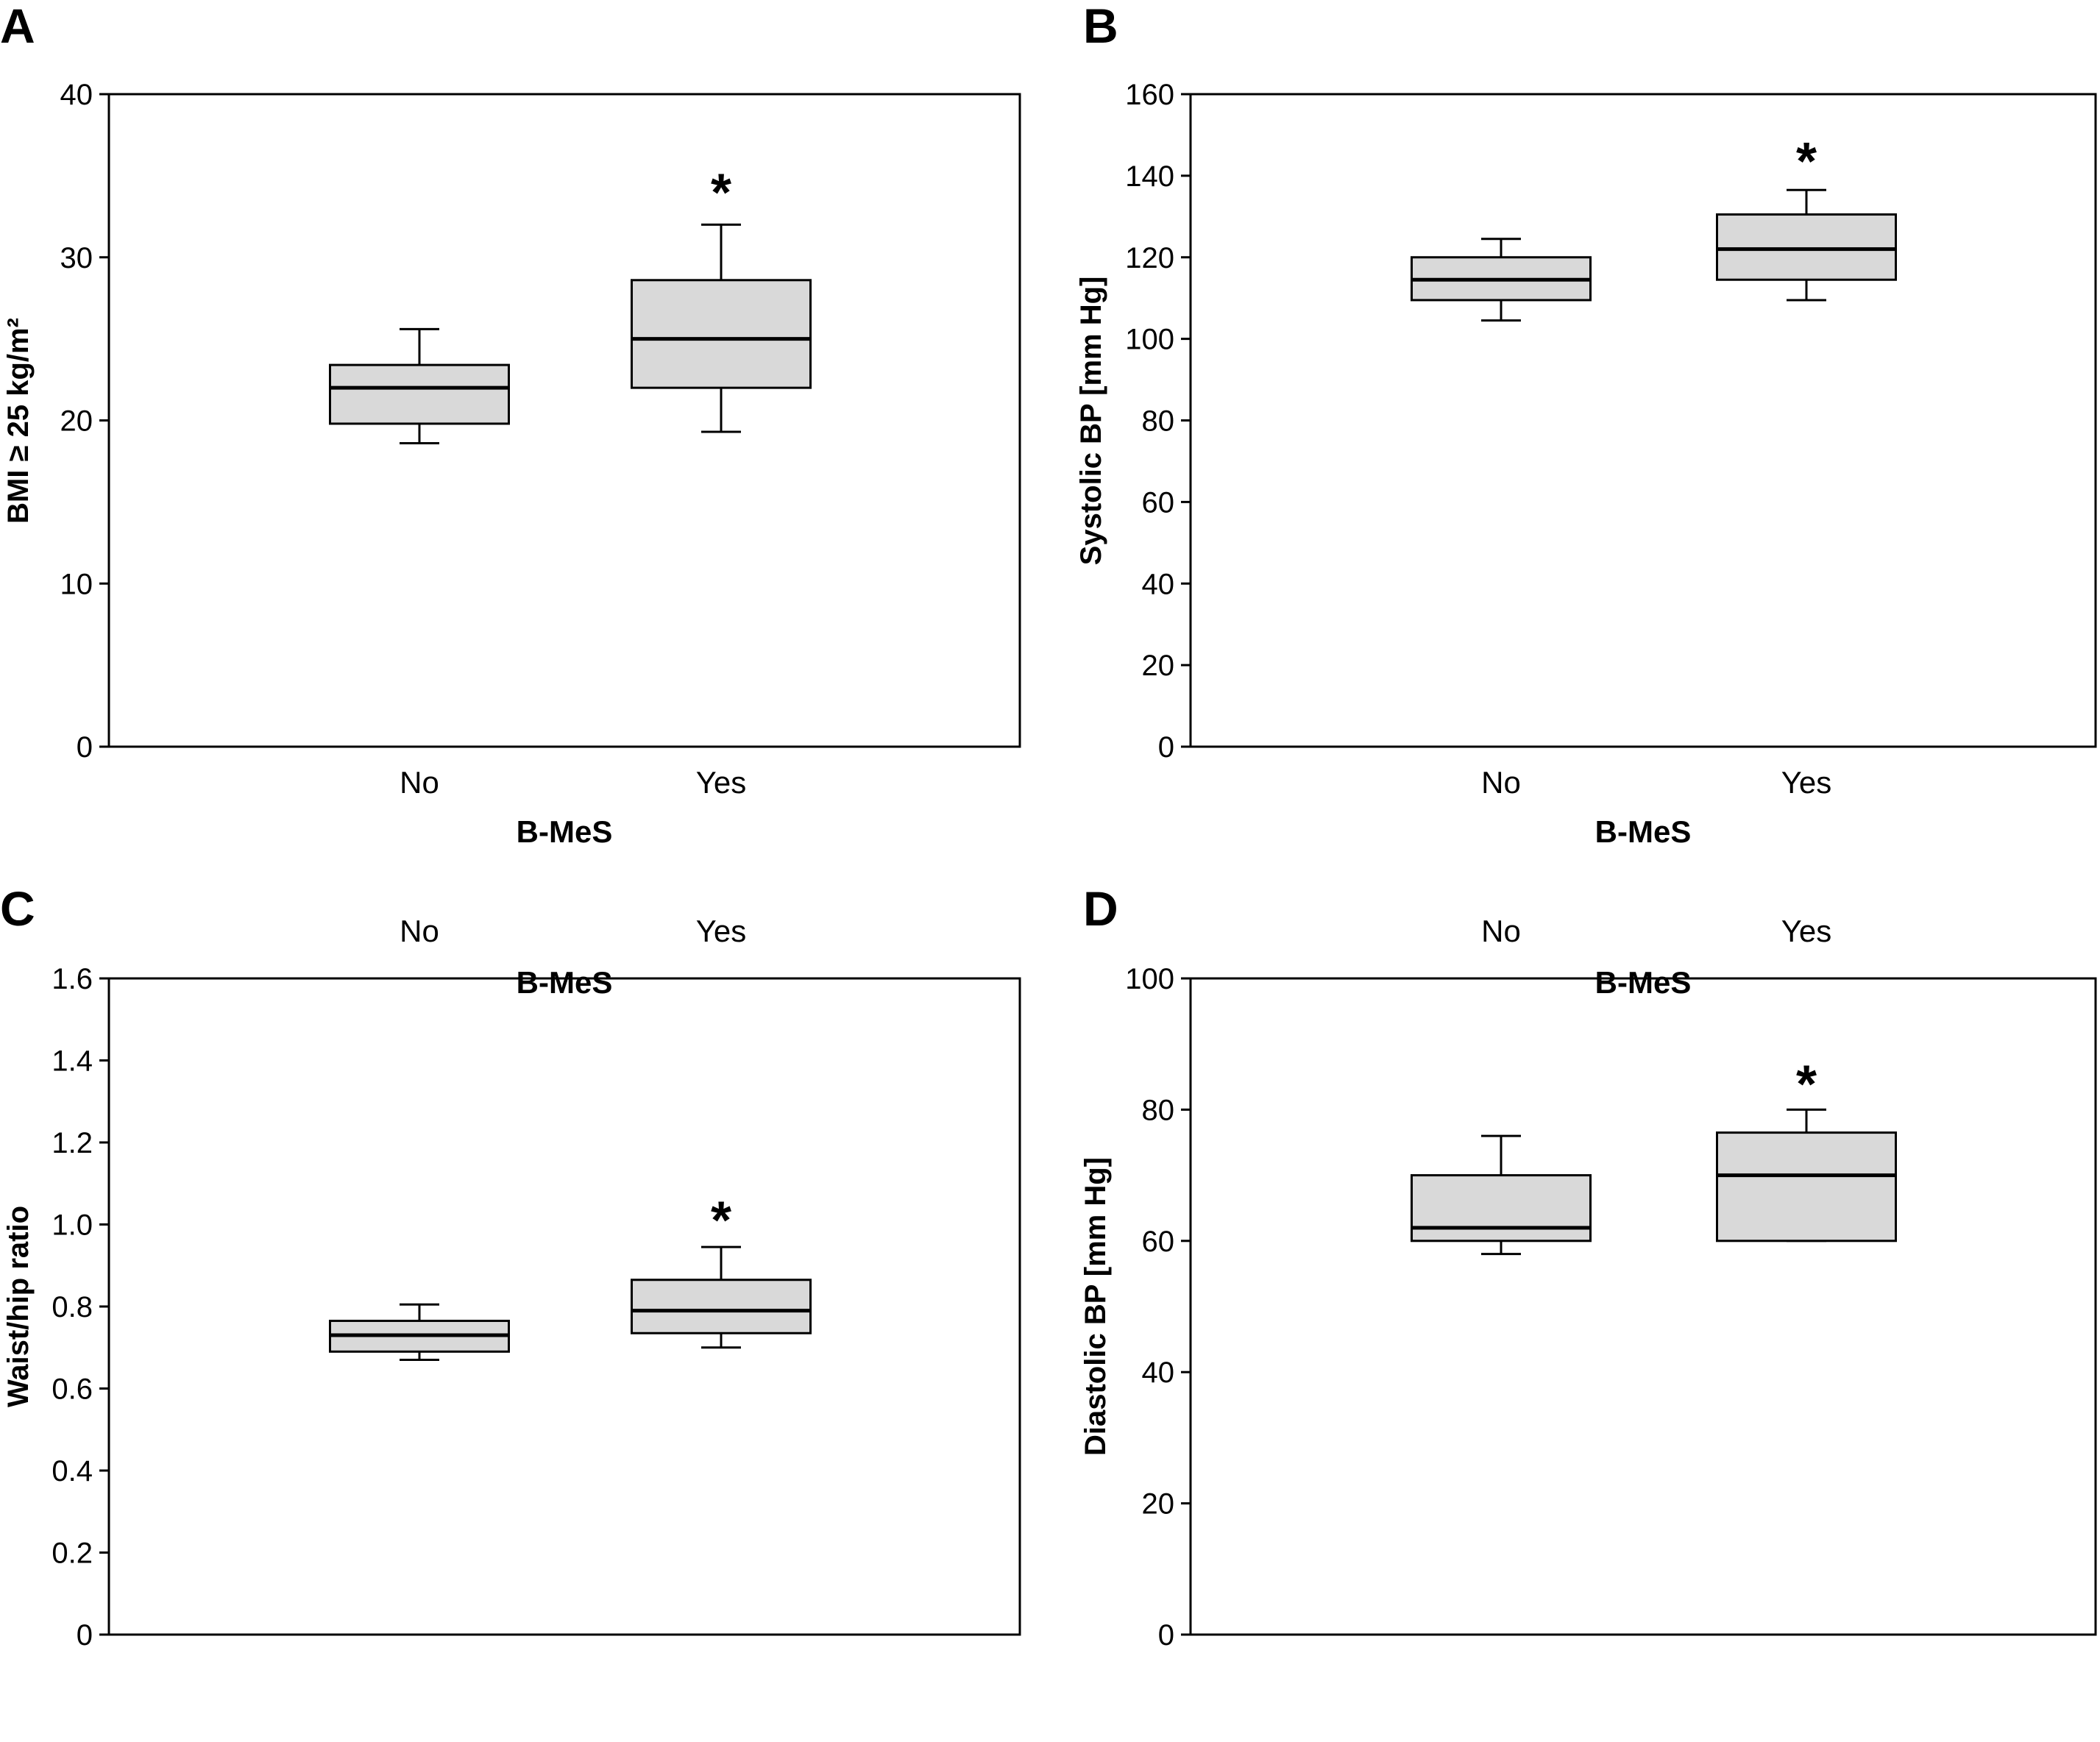  What do you see at coordinates (72, 1061) in the screenshot?
I see `y-tick-label: 1.4` at bounding box center [72, 1061].